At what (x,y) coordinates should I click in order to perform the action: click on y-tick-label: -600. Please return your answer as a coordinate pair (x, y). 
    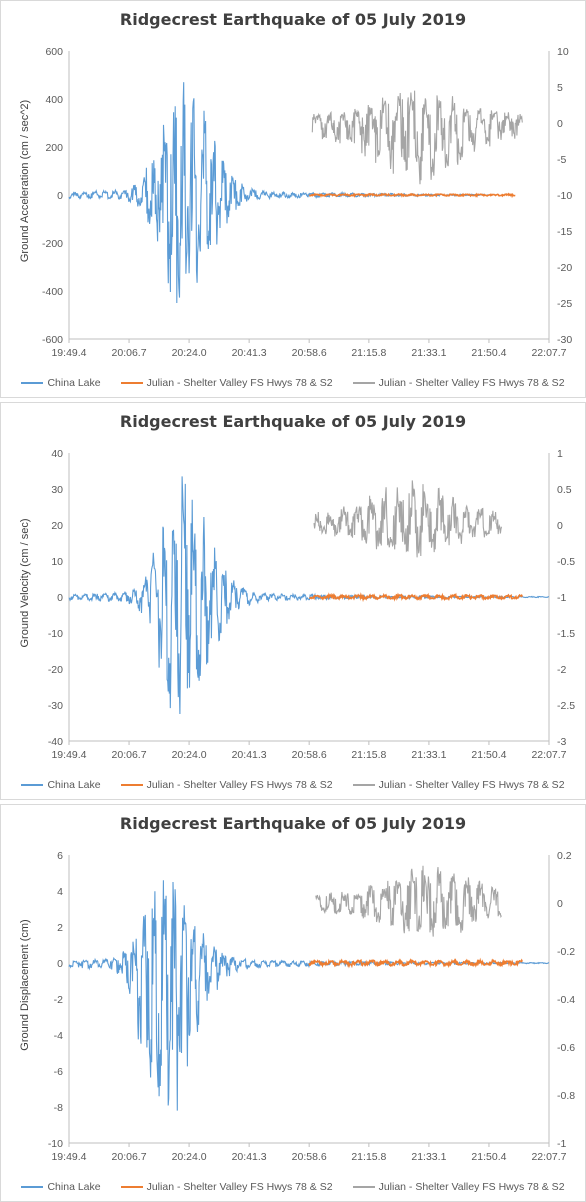
    Looking at the image, I should click on (52, 340).